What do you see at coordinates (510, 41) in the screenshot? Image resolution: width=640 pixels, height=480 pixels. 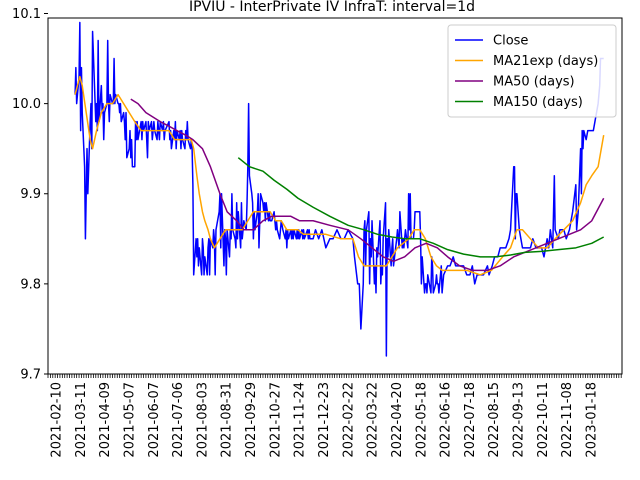 I see `legend-entry-label: Close` at bounding box center [510, 41].